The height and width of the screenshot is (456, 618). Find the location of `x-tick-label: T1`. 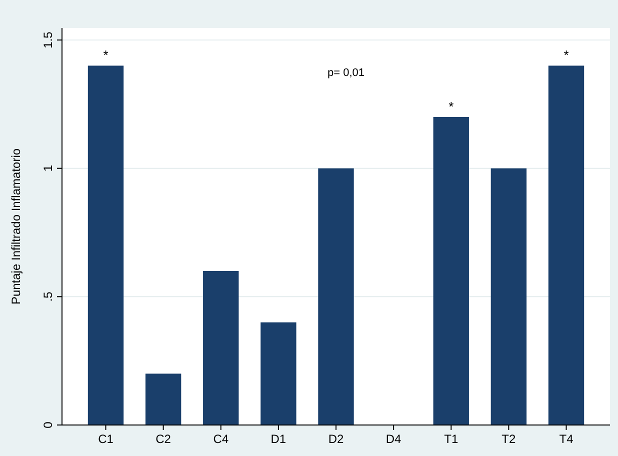

x-tick-label: T1 is located at coordinates (451, 439).